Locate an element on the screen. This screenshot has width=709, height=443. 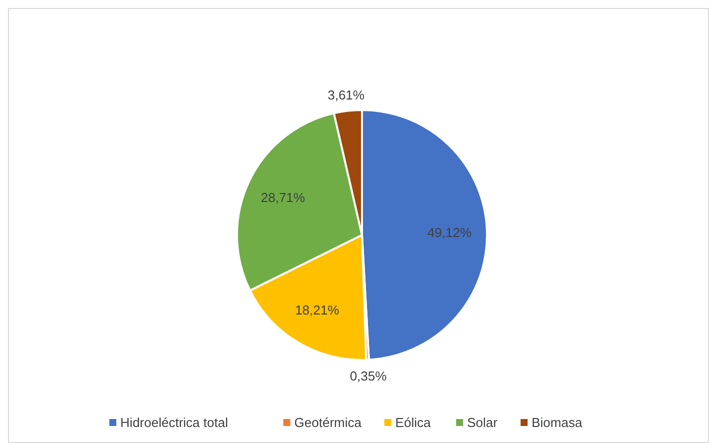
data-label: 49,12% is located at coordinates (449, 232).